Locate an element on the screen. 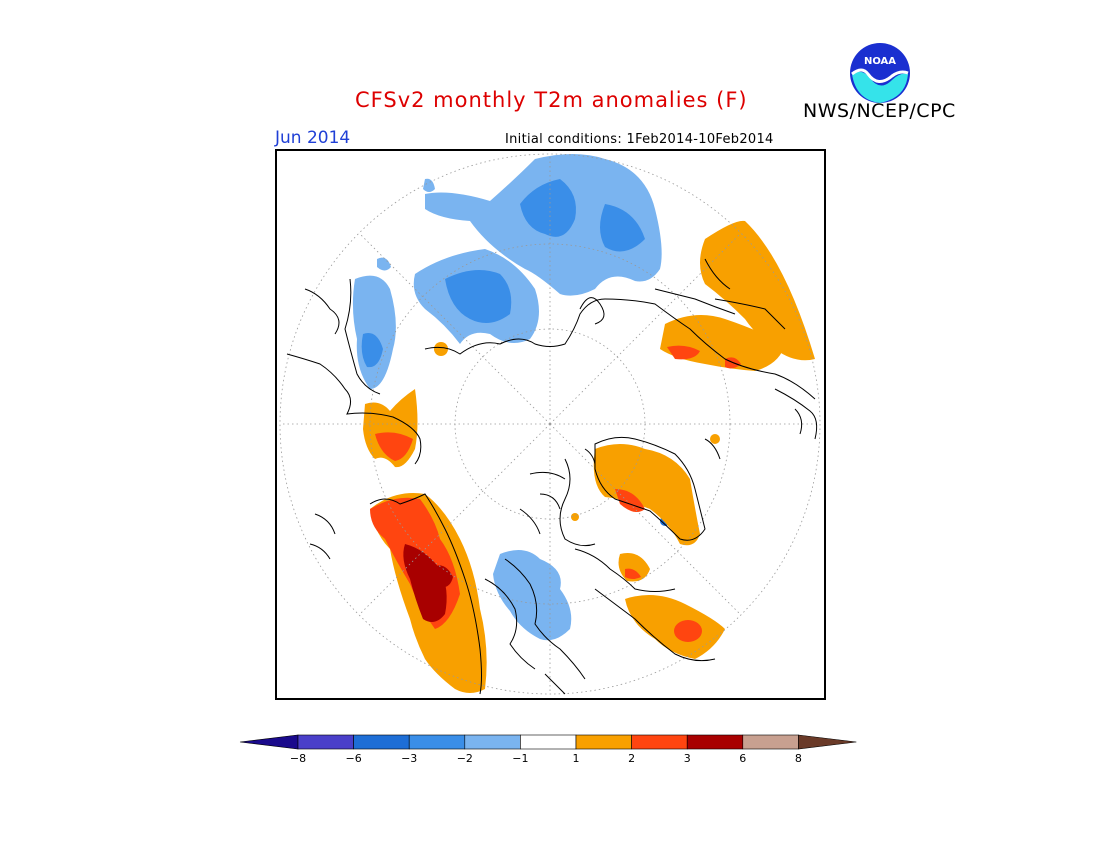  agency-label: NWS/NCEP/CPC is located at coordinates (879, 111).